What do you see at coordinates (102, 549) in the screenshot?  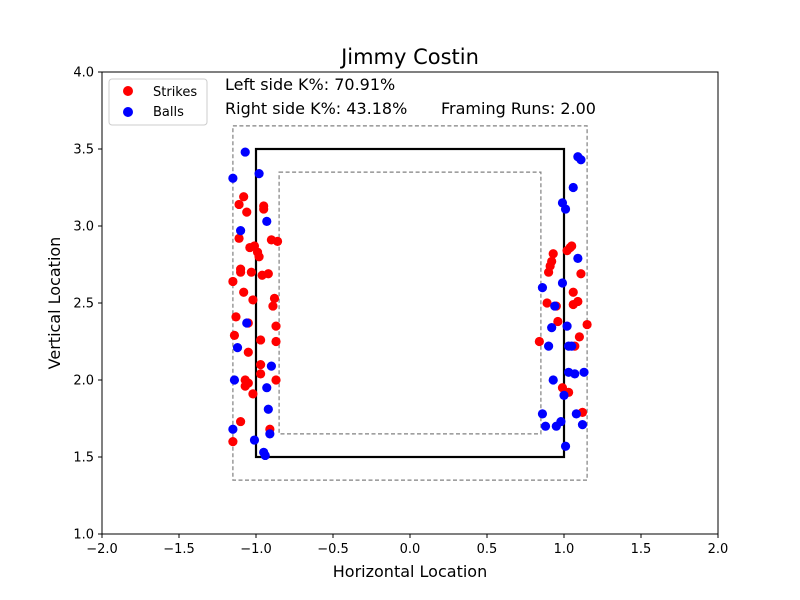 I see `x-tick-label: −2.0` at bounding box center [102, 549].